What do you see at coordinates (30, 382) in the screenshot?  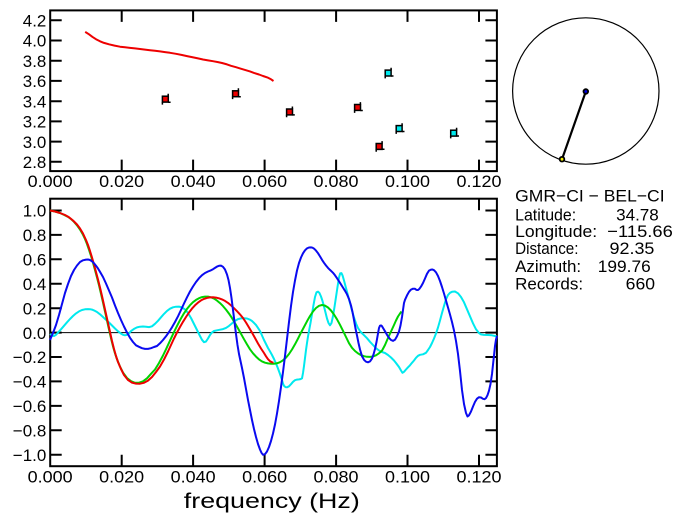 I see `svg-text: −0.4` at bounding box center [30, 382].